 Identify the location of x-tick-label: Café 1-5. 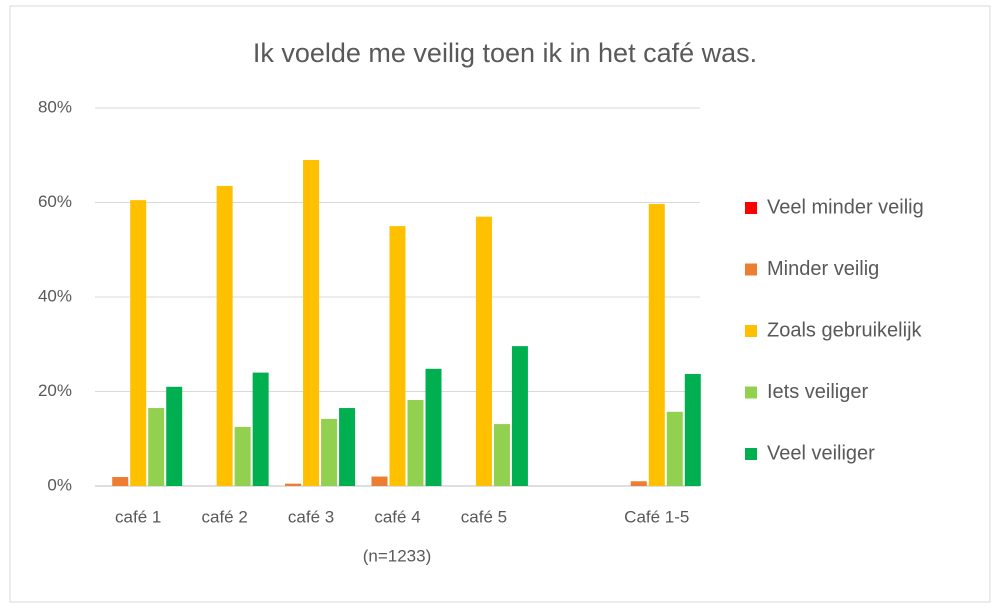
(656, 516).